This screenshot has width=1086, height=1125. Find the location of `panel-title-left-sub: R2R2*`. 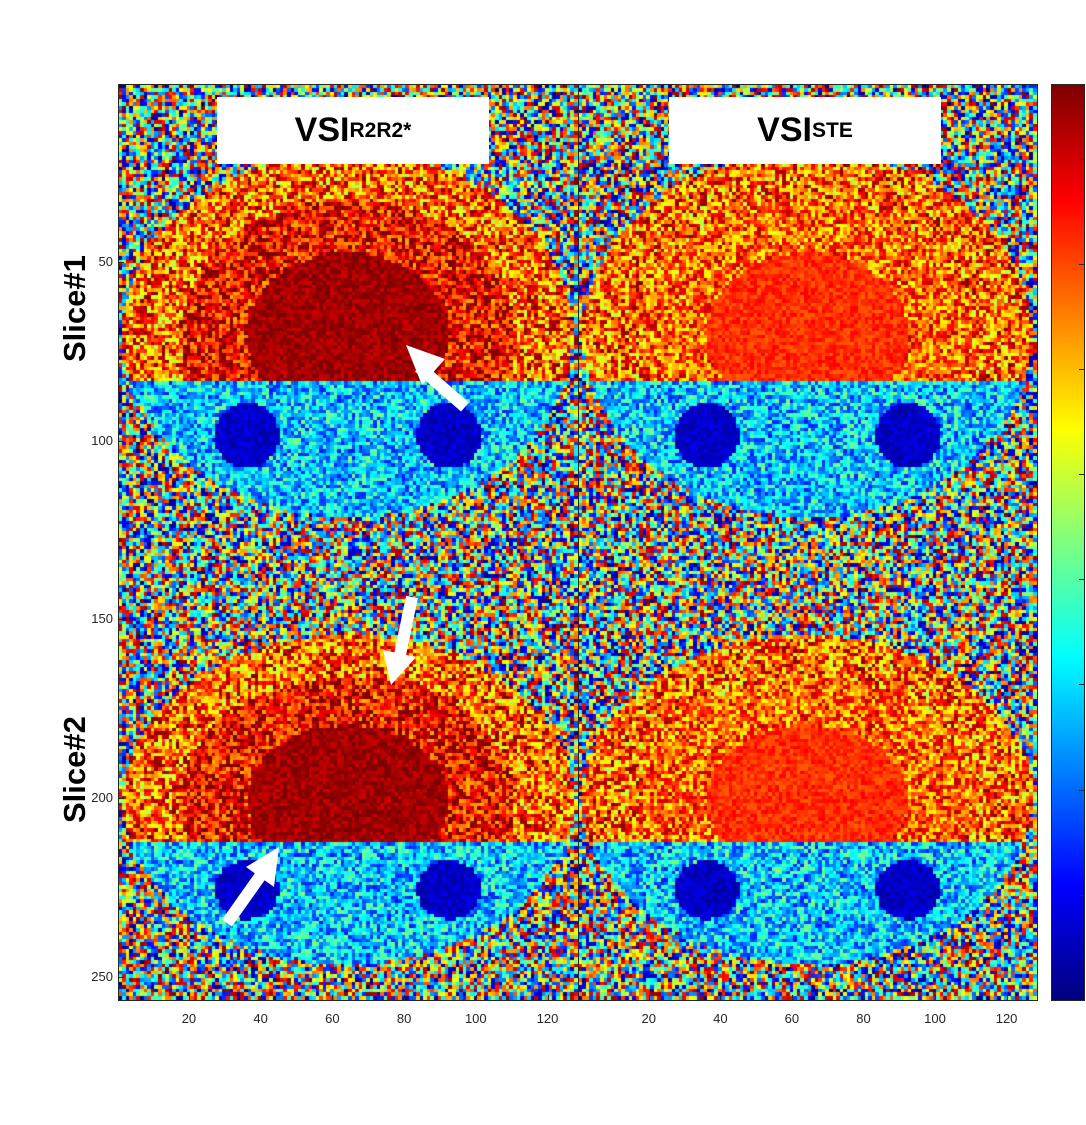

panel-title-left-sub: R2R2* is located at coordinates (380, 130).